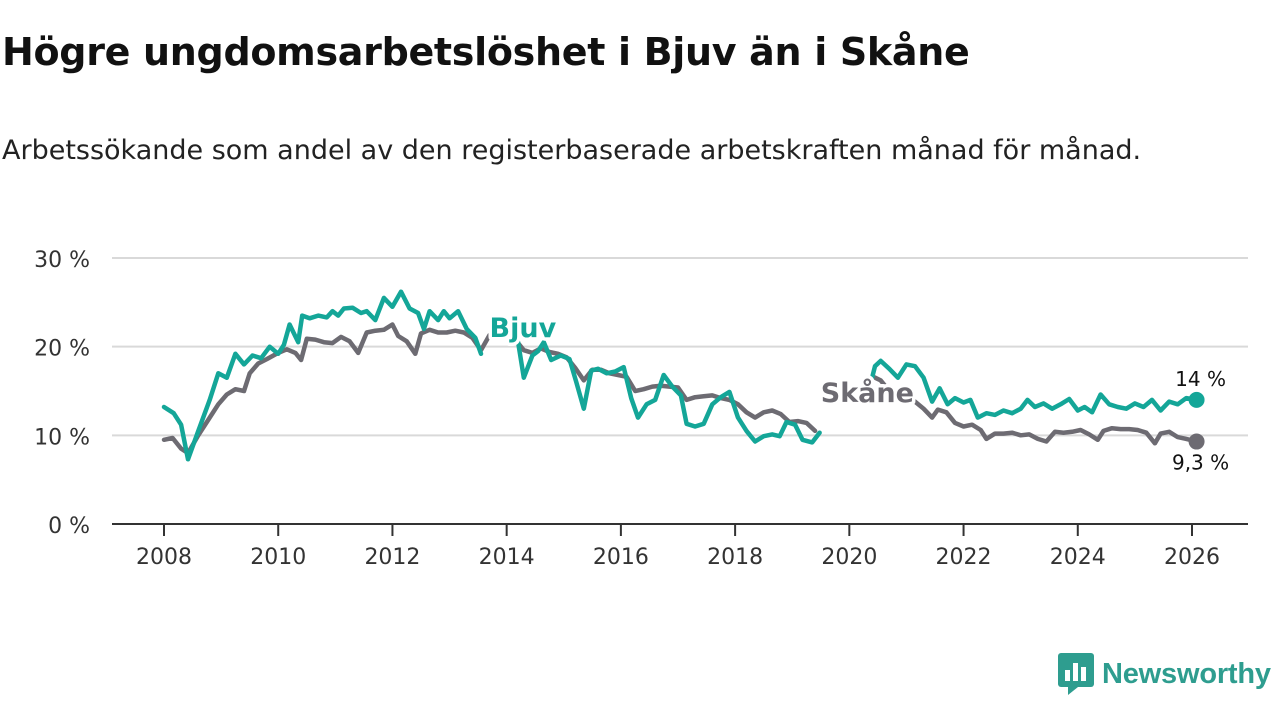 The width and height of the screenshot is (1280, 720). What do you see at coordinates (278, 557) in the screenshot?
I see `x-tick-label: 2010` at bounding box center [278, 557].